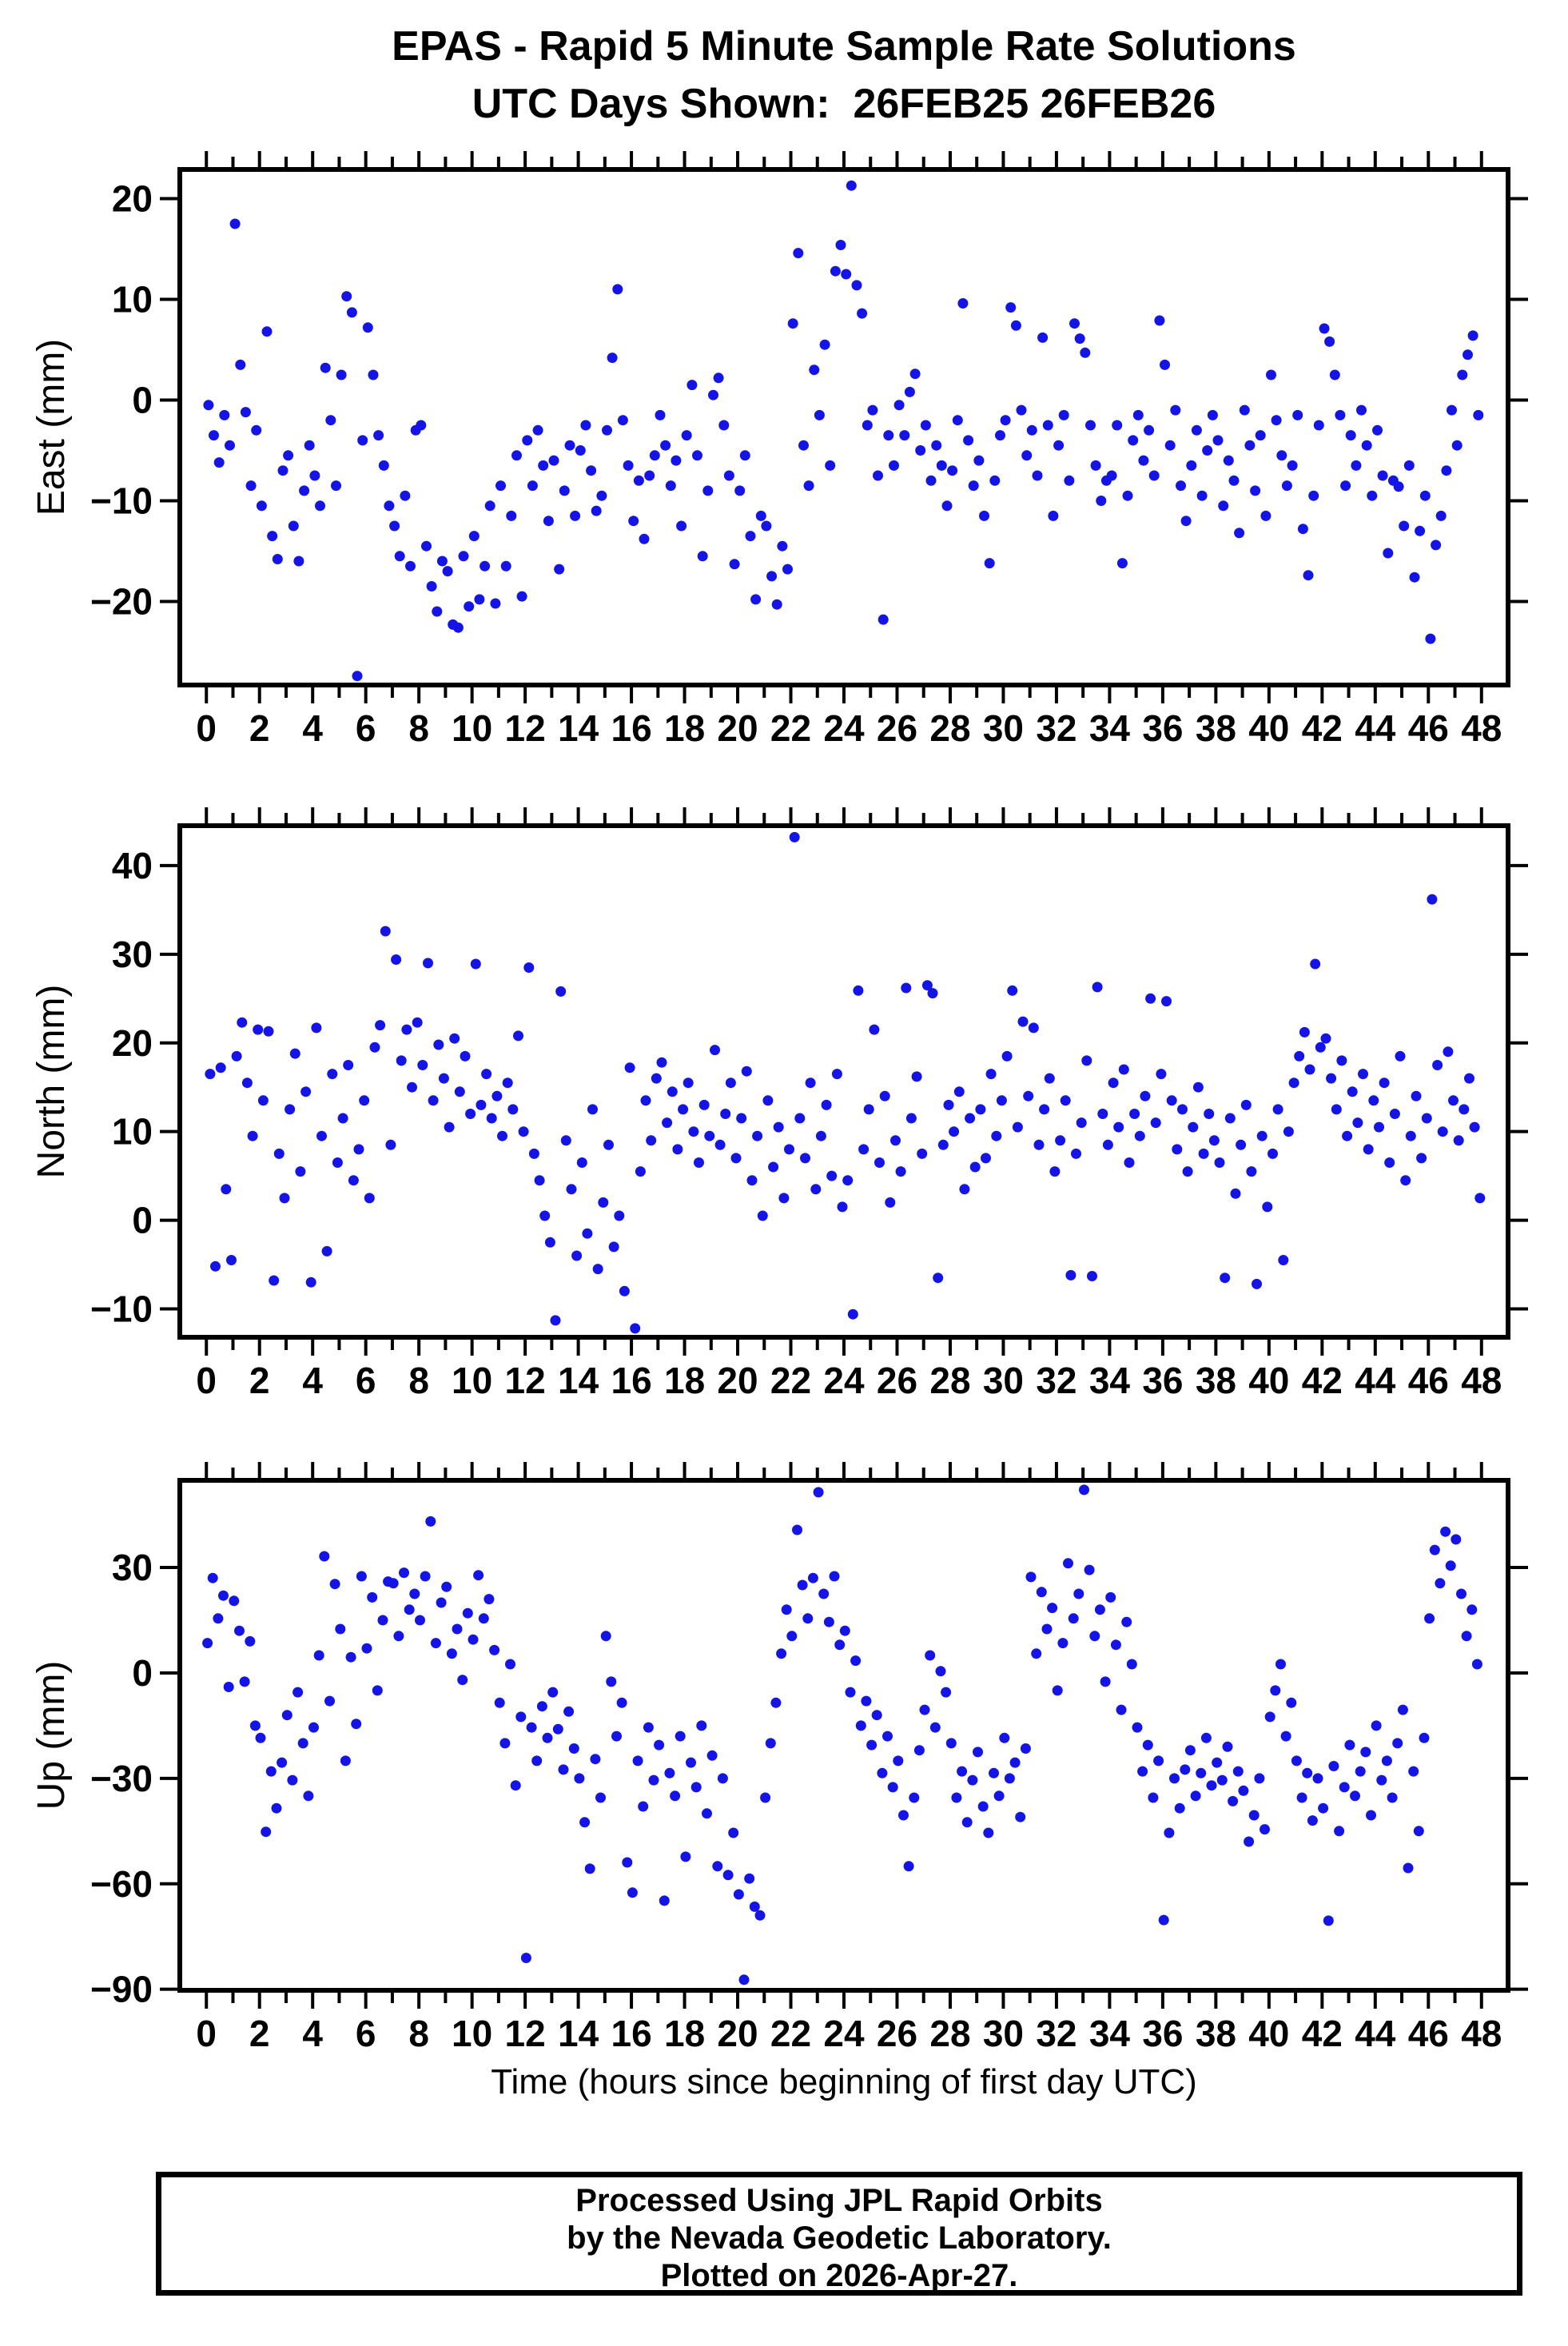 This screenshot has width=1568, height=2346. I want to click on chart-title-line2: UTC Days Shown: 26FEB25 26FEB26, so click(844, 104).